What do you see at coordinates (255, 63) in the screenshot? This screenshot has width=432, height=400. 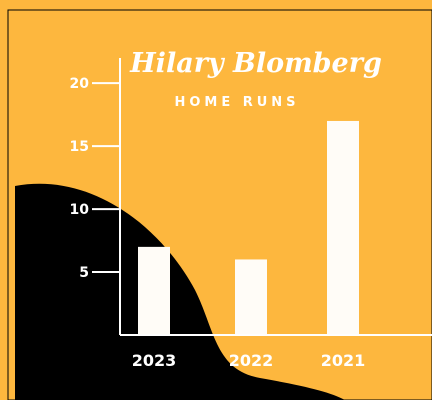 I see `chart-title: Hilary Blomberg` at bounding box center [255, 63].